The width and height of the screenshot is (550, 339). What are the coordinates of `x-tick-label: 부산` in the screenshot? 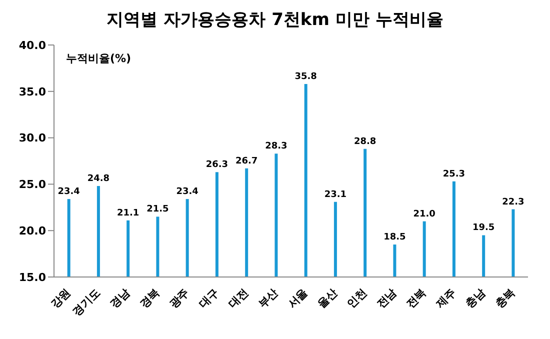 It's located at (268, 298).